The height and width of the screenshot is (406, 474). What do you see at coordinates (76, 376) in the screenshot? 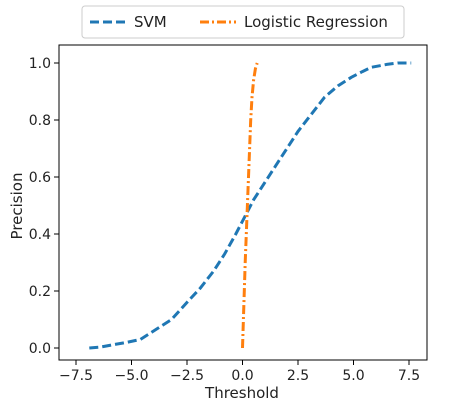
I see `x-tick-label: −7.5` at bounding box center [76, 376].